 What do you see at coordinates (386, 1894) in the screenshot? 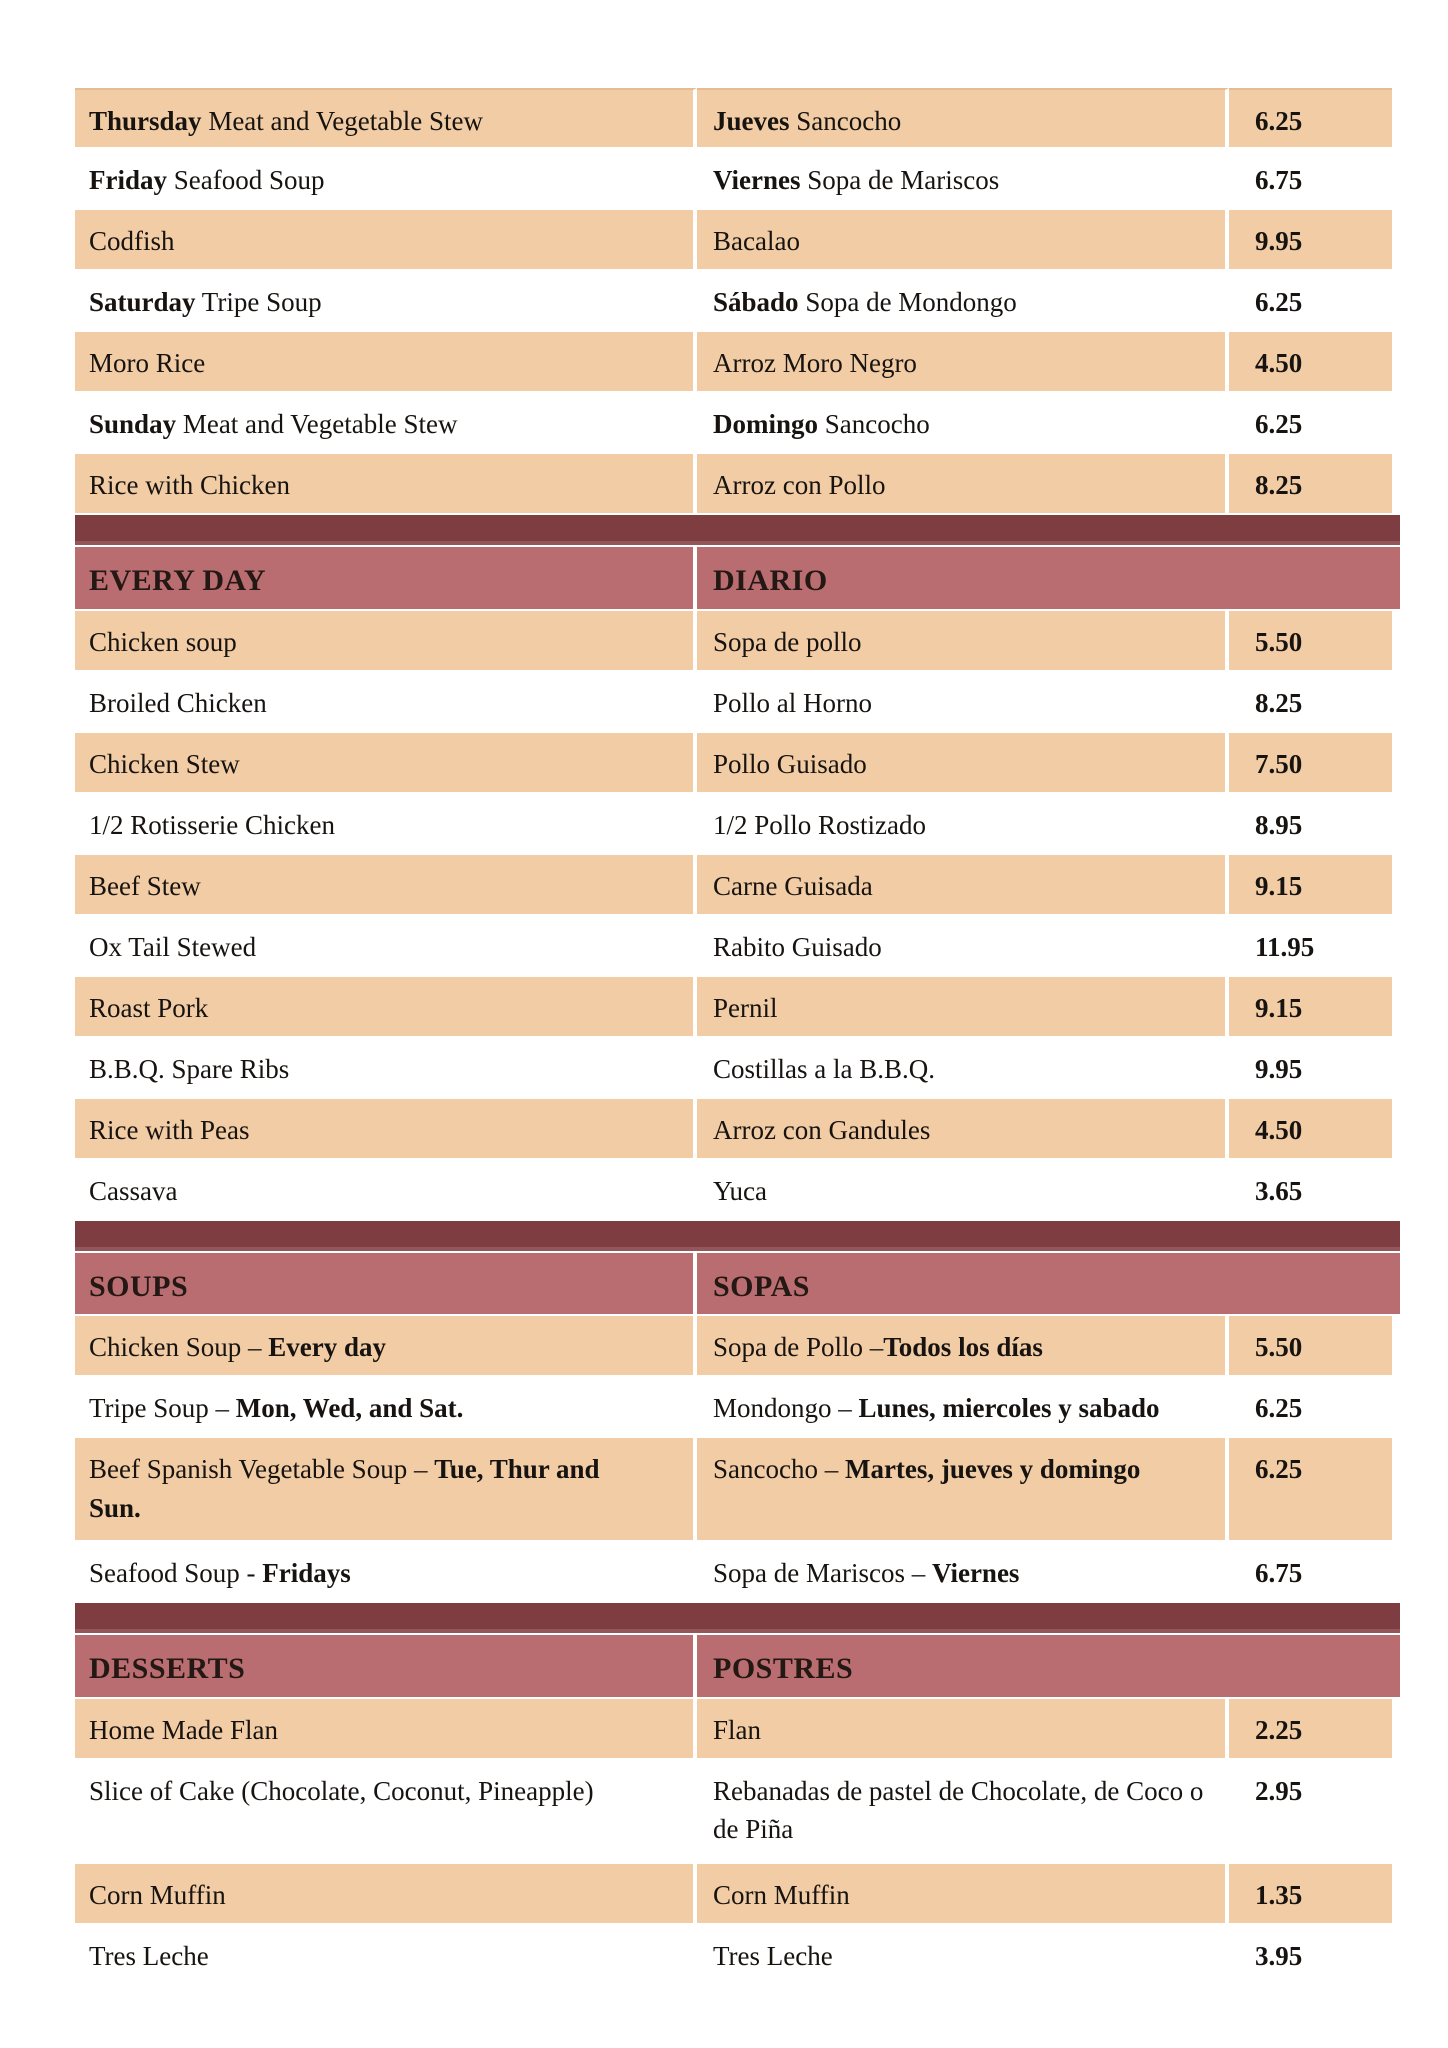
I see `item-name-en: Corn Muffin` at bounding box center [386, 1894].